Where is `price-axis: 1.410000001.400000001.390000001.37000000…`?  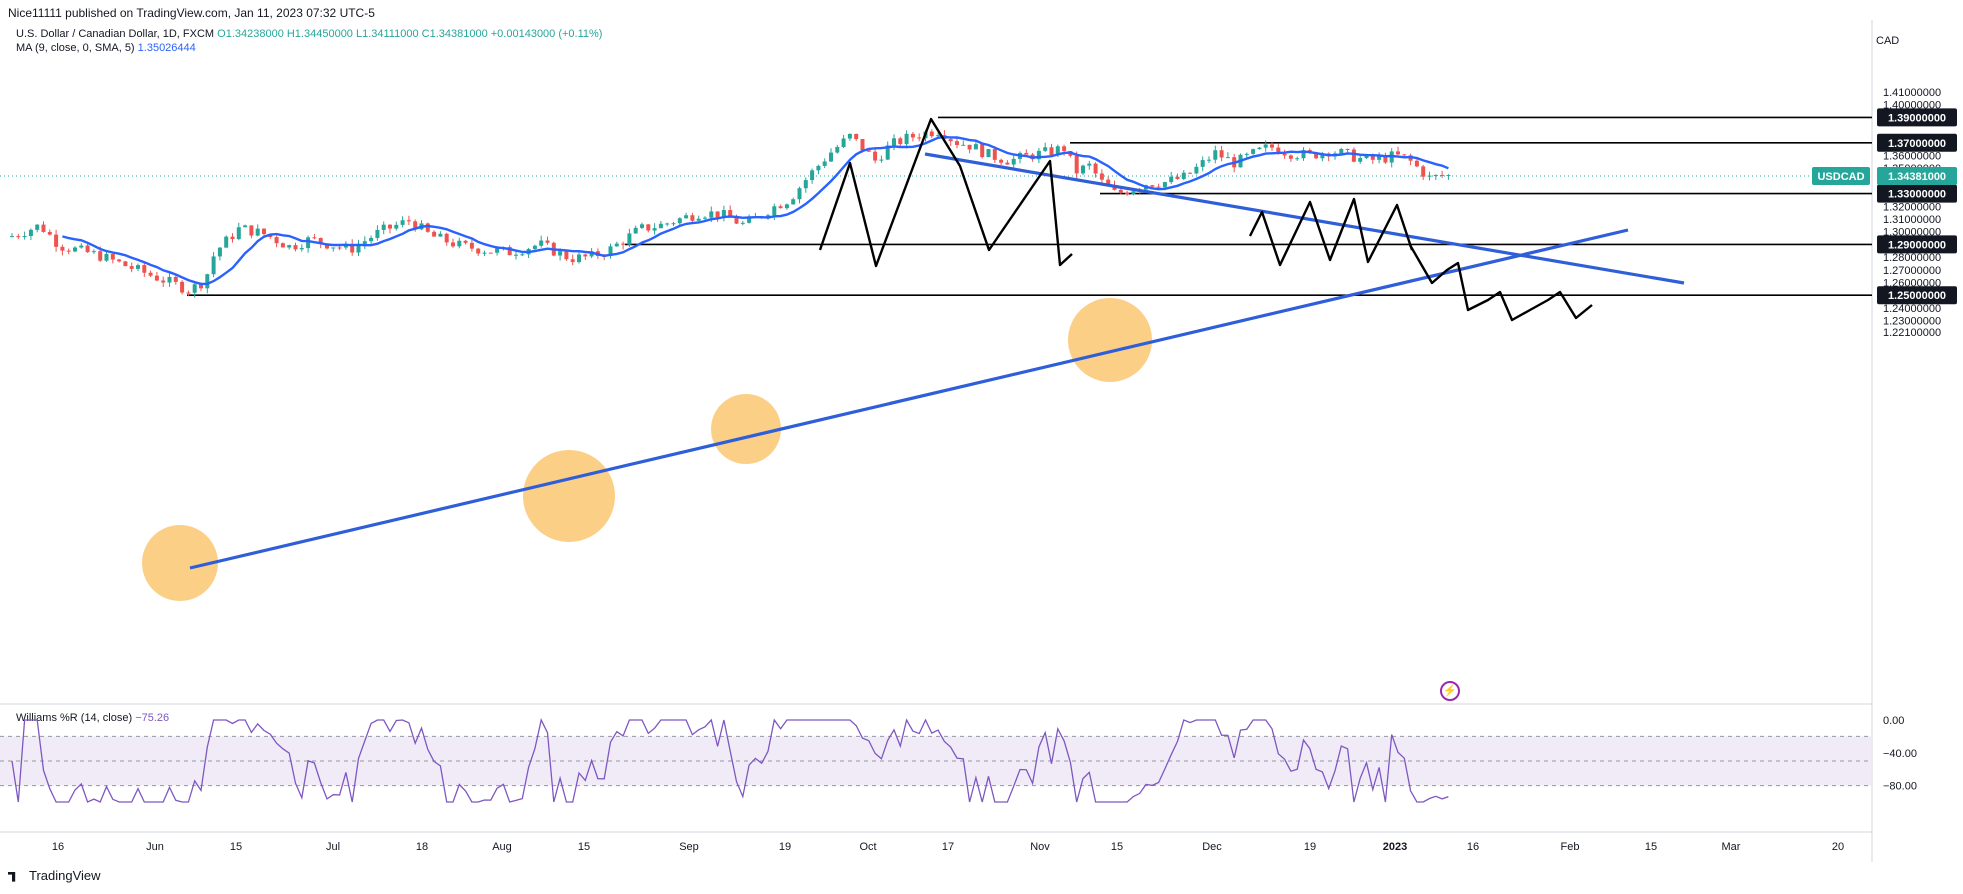
price-axis: 1.410000001.400000001.390000001.37000000… is located at coordinates (1884, 440).